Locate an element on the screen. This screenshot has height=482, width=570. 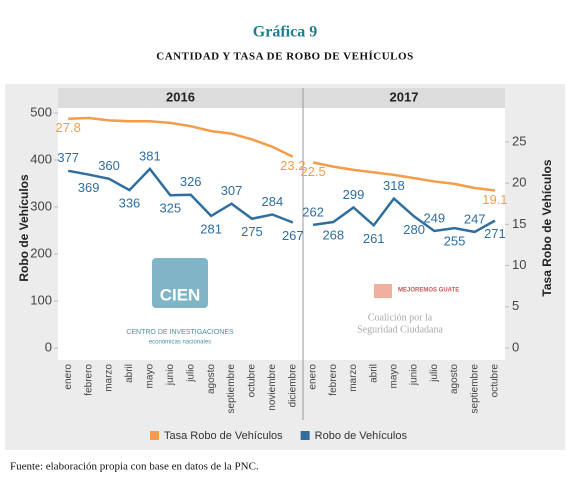
data-label: 247 is located at coordinates (475, 218).